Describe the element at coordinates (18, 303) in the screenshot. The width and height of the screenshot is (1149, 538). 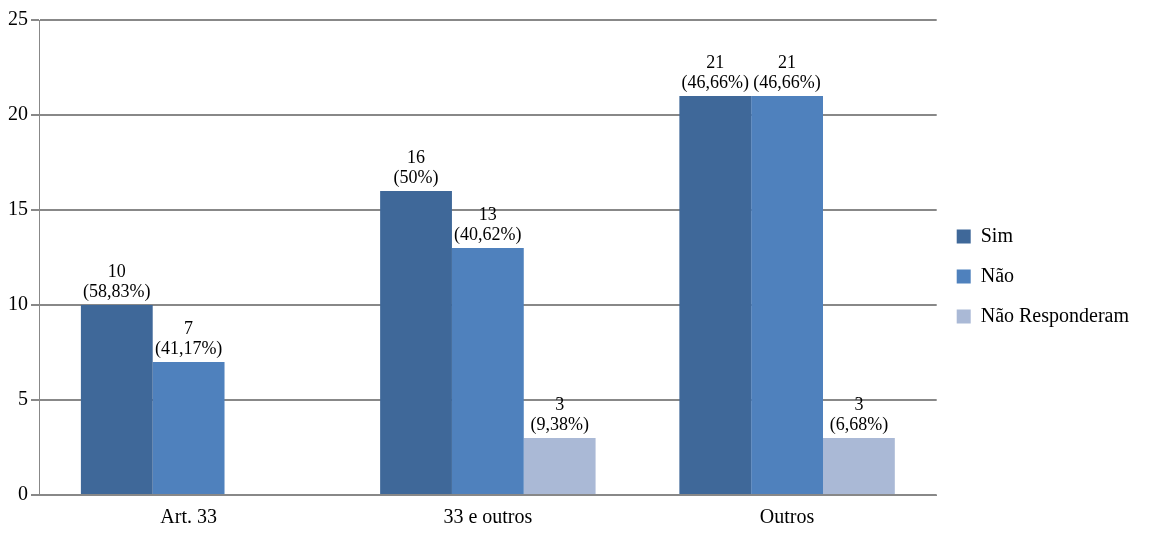
I see `y-tick-label: 10` at that location.